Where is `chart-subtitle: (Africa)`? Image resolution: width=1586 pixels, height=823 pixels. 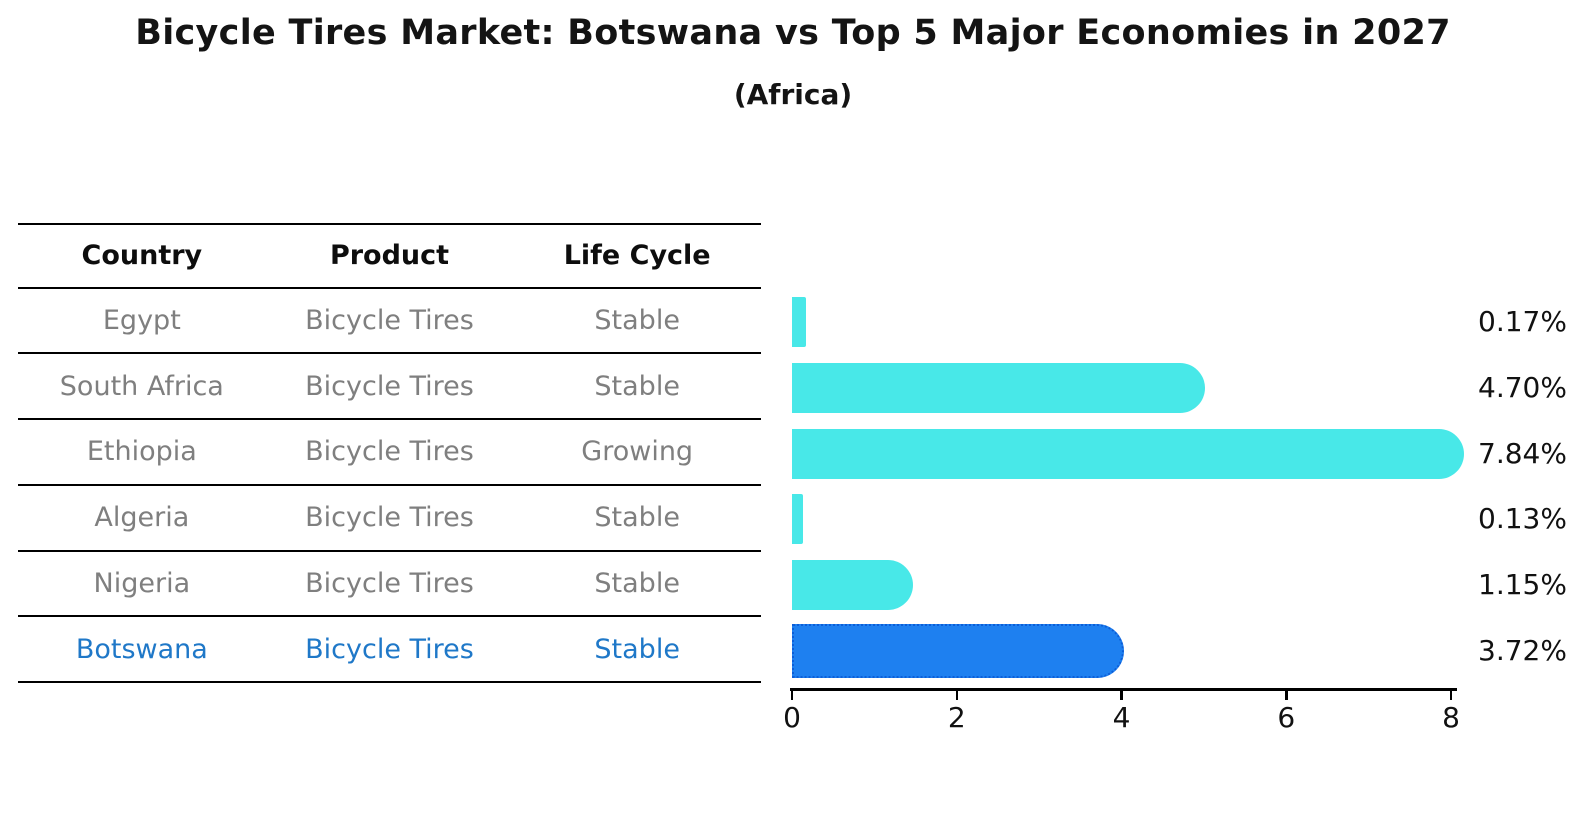 chart-subtitle: (Africa) is located at coordinates (793, 94).